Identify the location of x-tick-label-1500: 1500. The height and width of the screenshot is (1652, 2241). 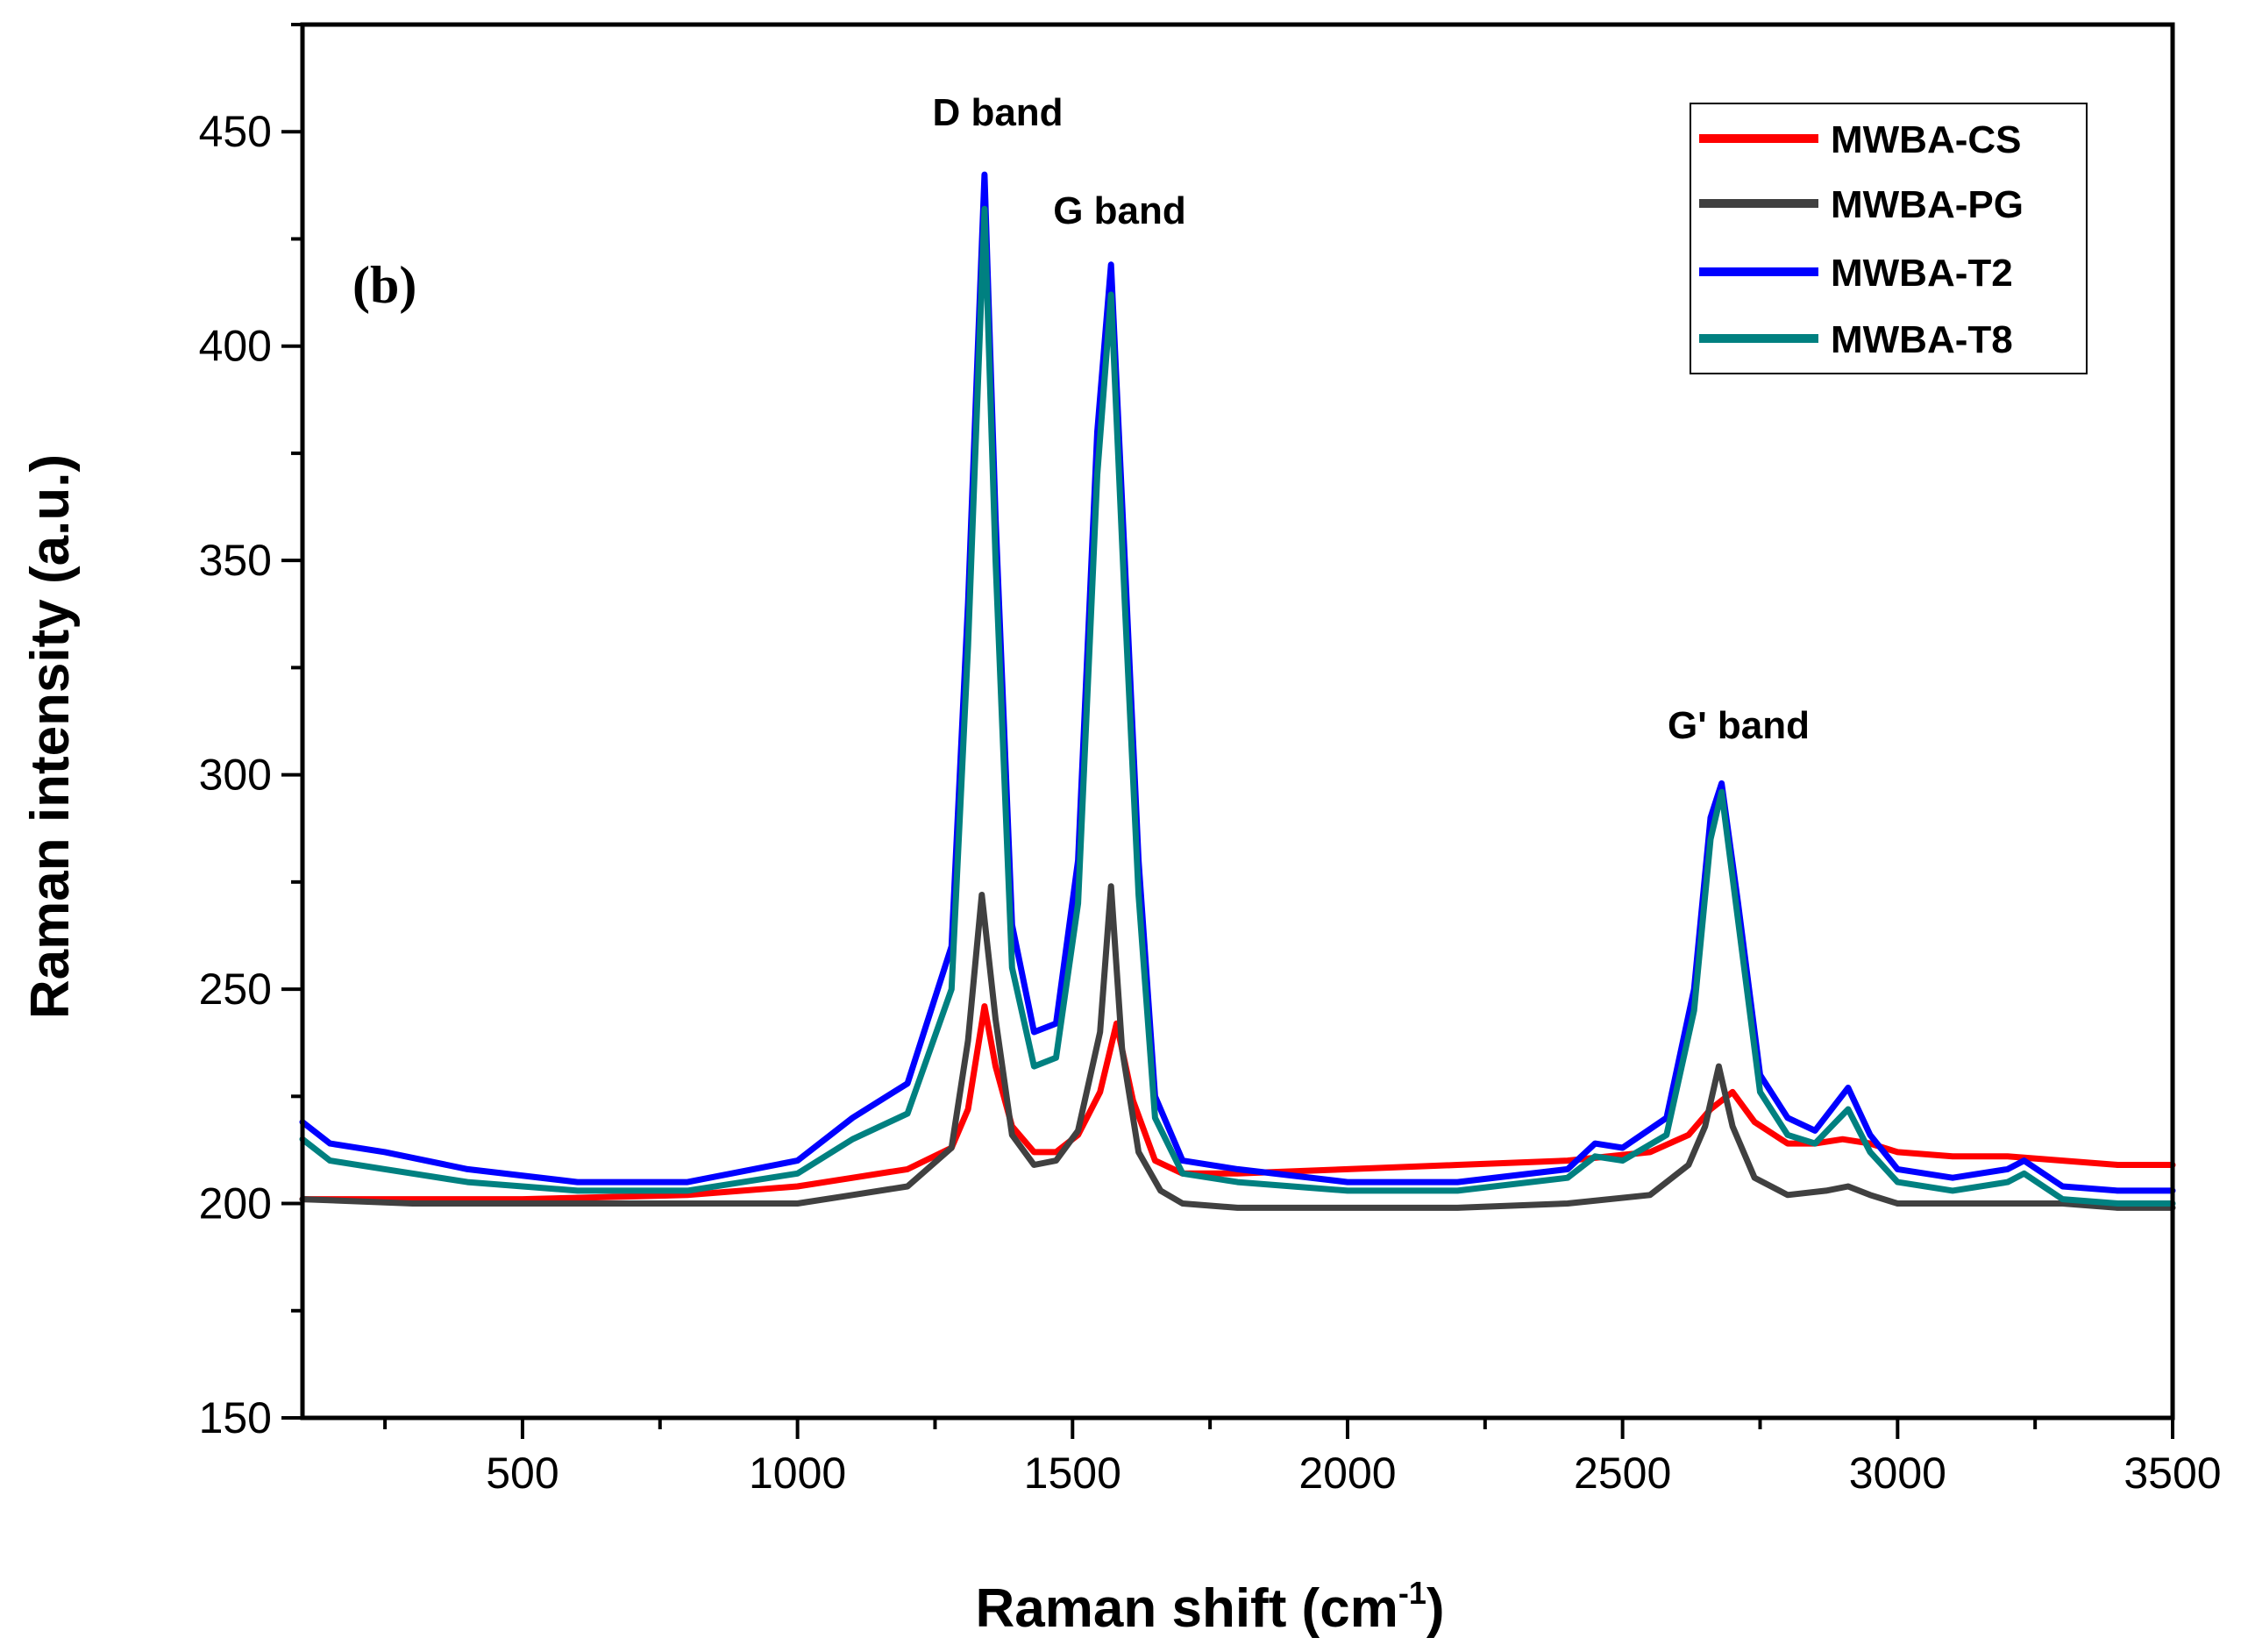
(1072, 1473).